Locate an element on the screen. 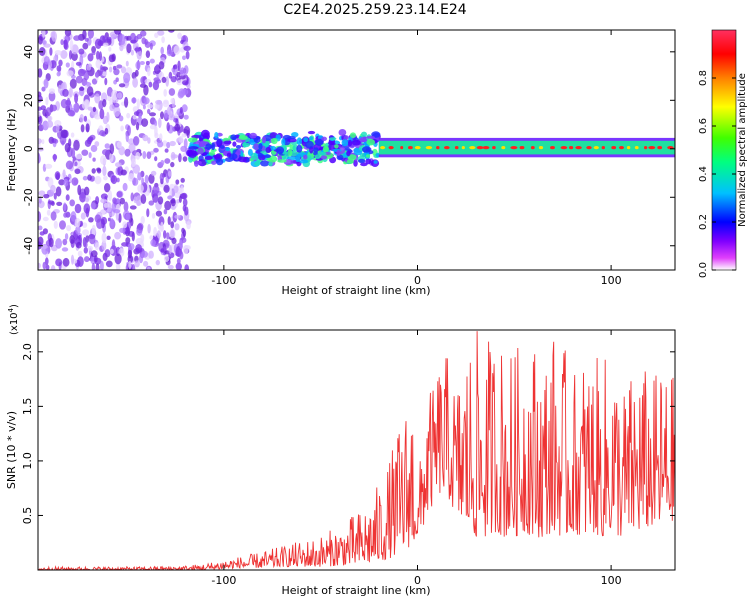  snr-multiplier: (x104) is located at coordinates (13, 319).